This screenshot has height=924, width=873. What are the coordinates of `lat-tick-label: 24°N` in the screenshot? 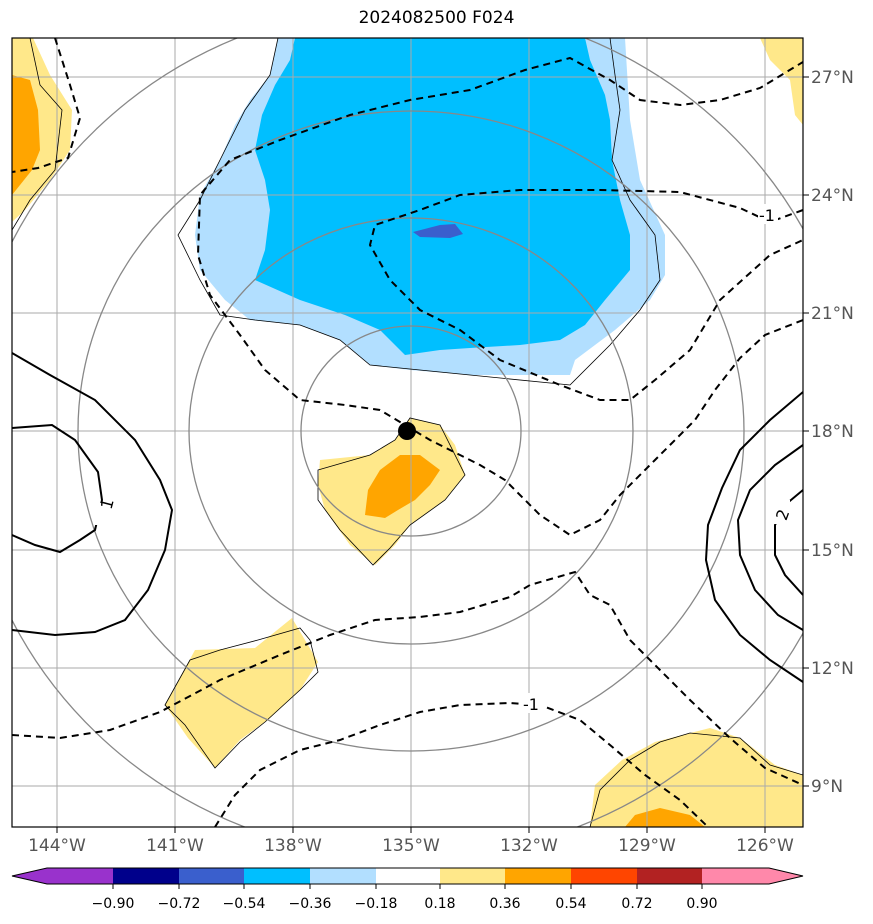 It's located at (832, 196).